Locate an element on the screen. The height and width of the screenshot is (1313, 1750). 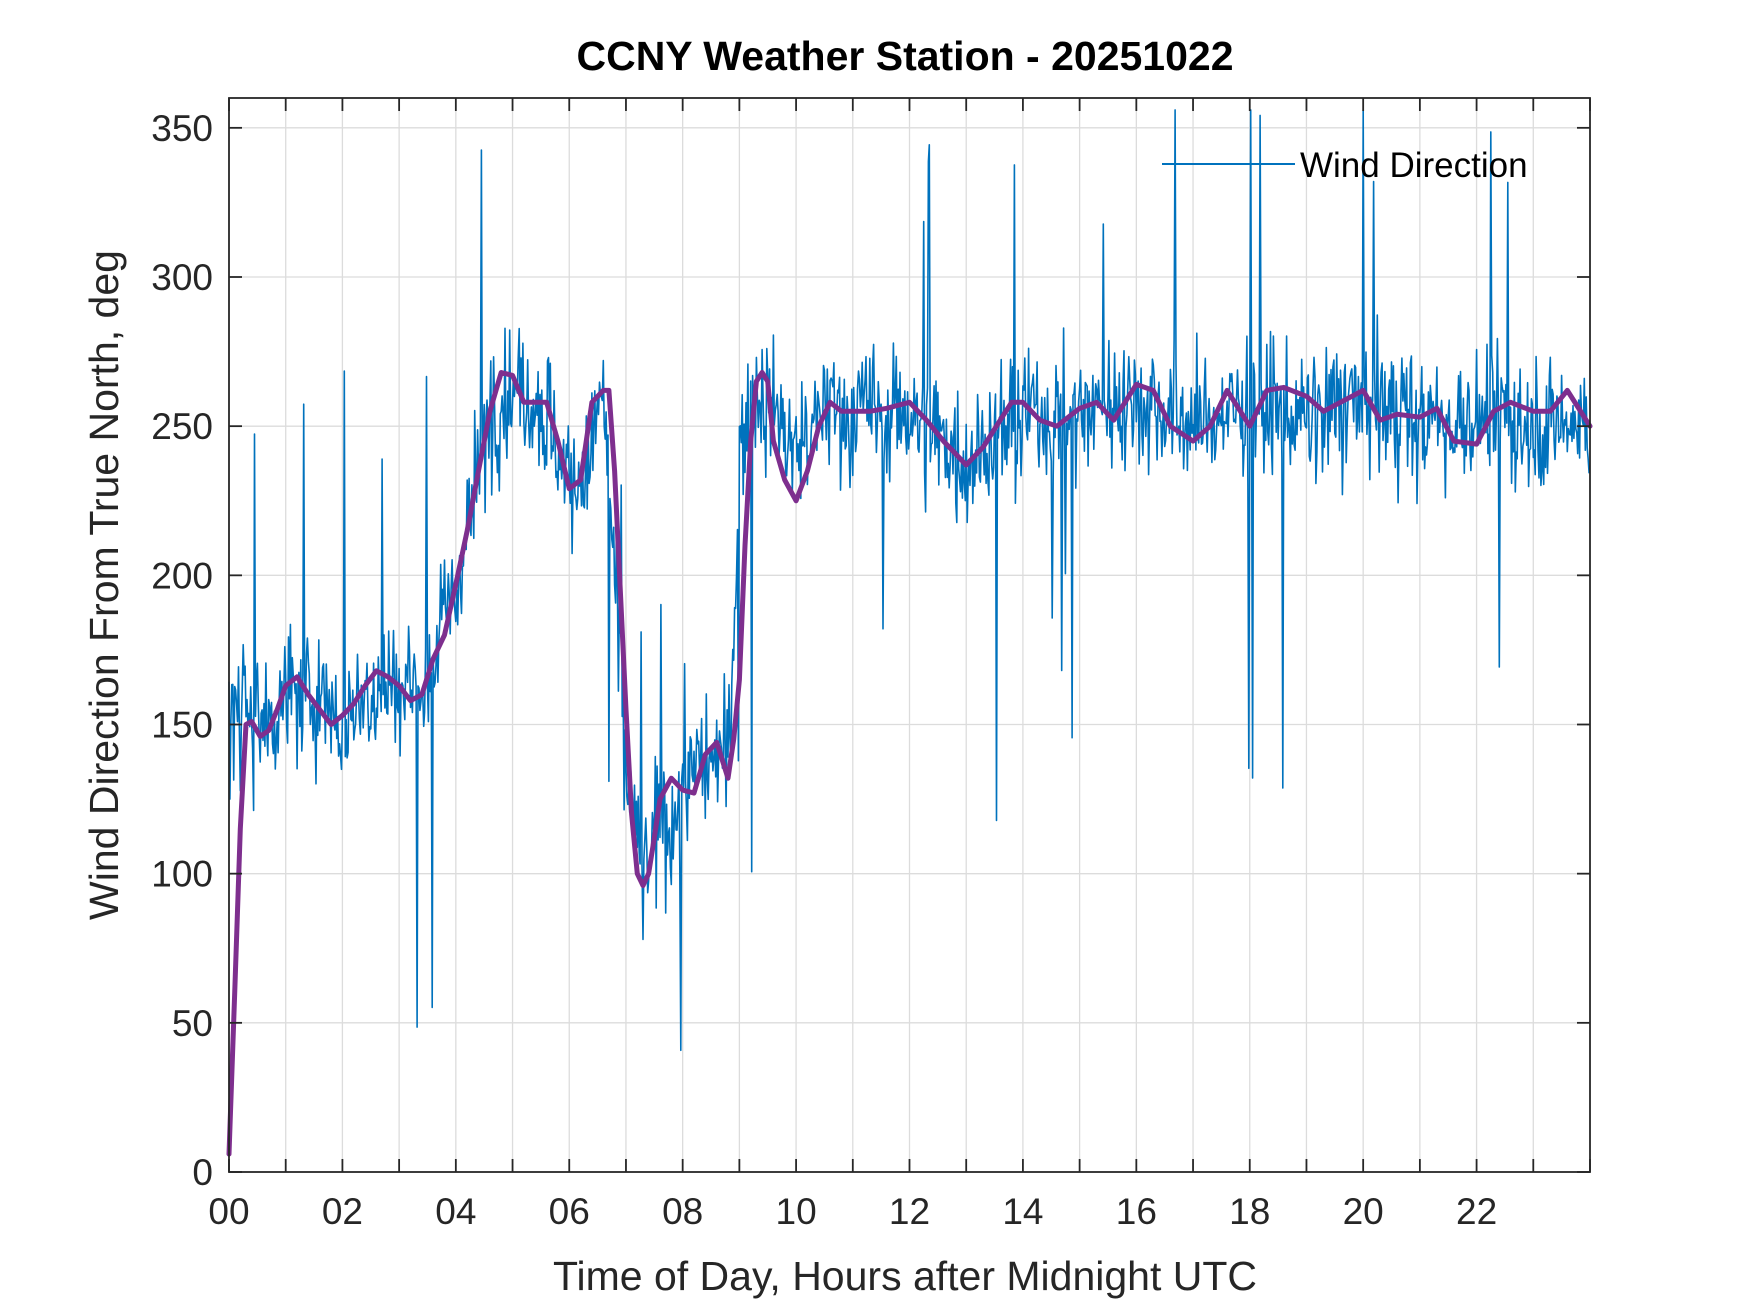
x-tick-label: 12 is located at coordinates (909, 1211).